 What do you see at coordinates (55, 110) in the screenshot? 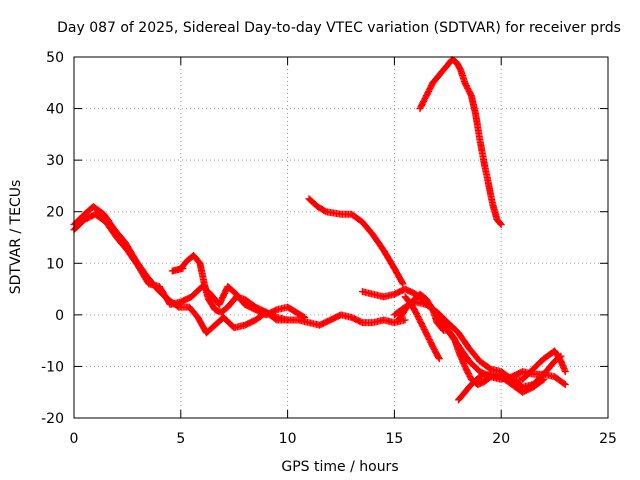
I see `y-tick-label: 40` at bounding box center [55, 110].